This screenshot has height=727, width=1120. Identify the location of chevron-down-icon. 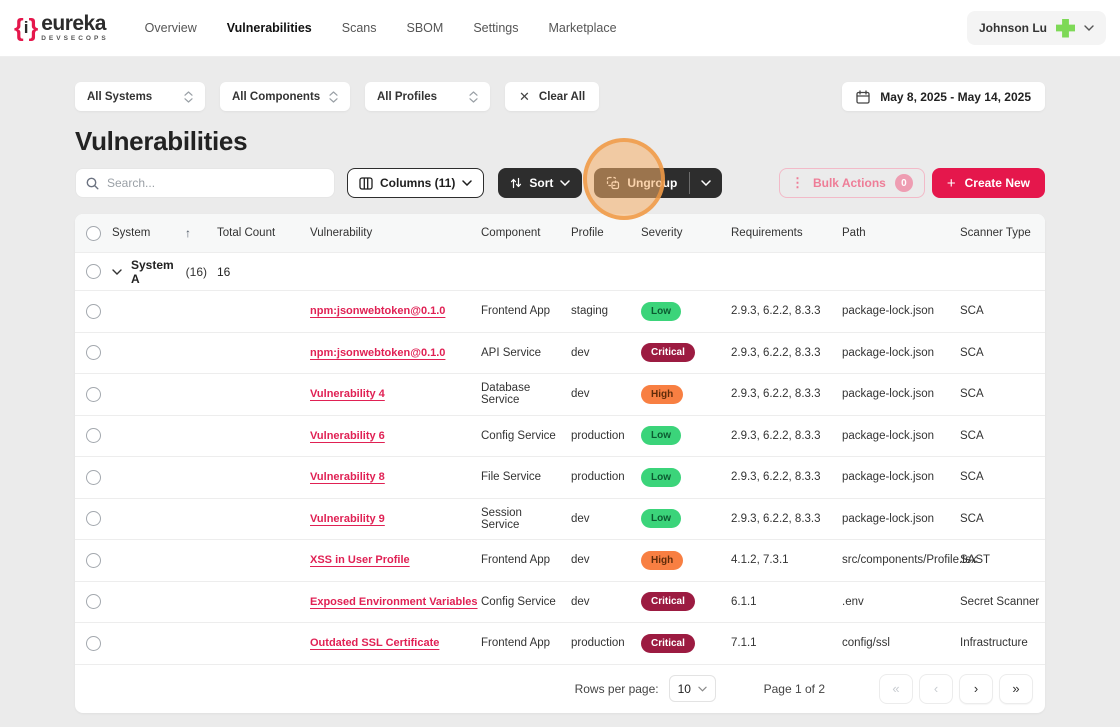
(702, 689).